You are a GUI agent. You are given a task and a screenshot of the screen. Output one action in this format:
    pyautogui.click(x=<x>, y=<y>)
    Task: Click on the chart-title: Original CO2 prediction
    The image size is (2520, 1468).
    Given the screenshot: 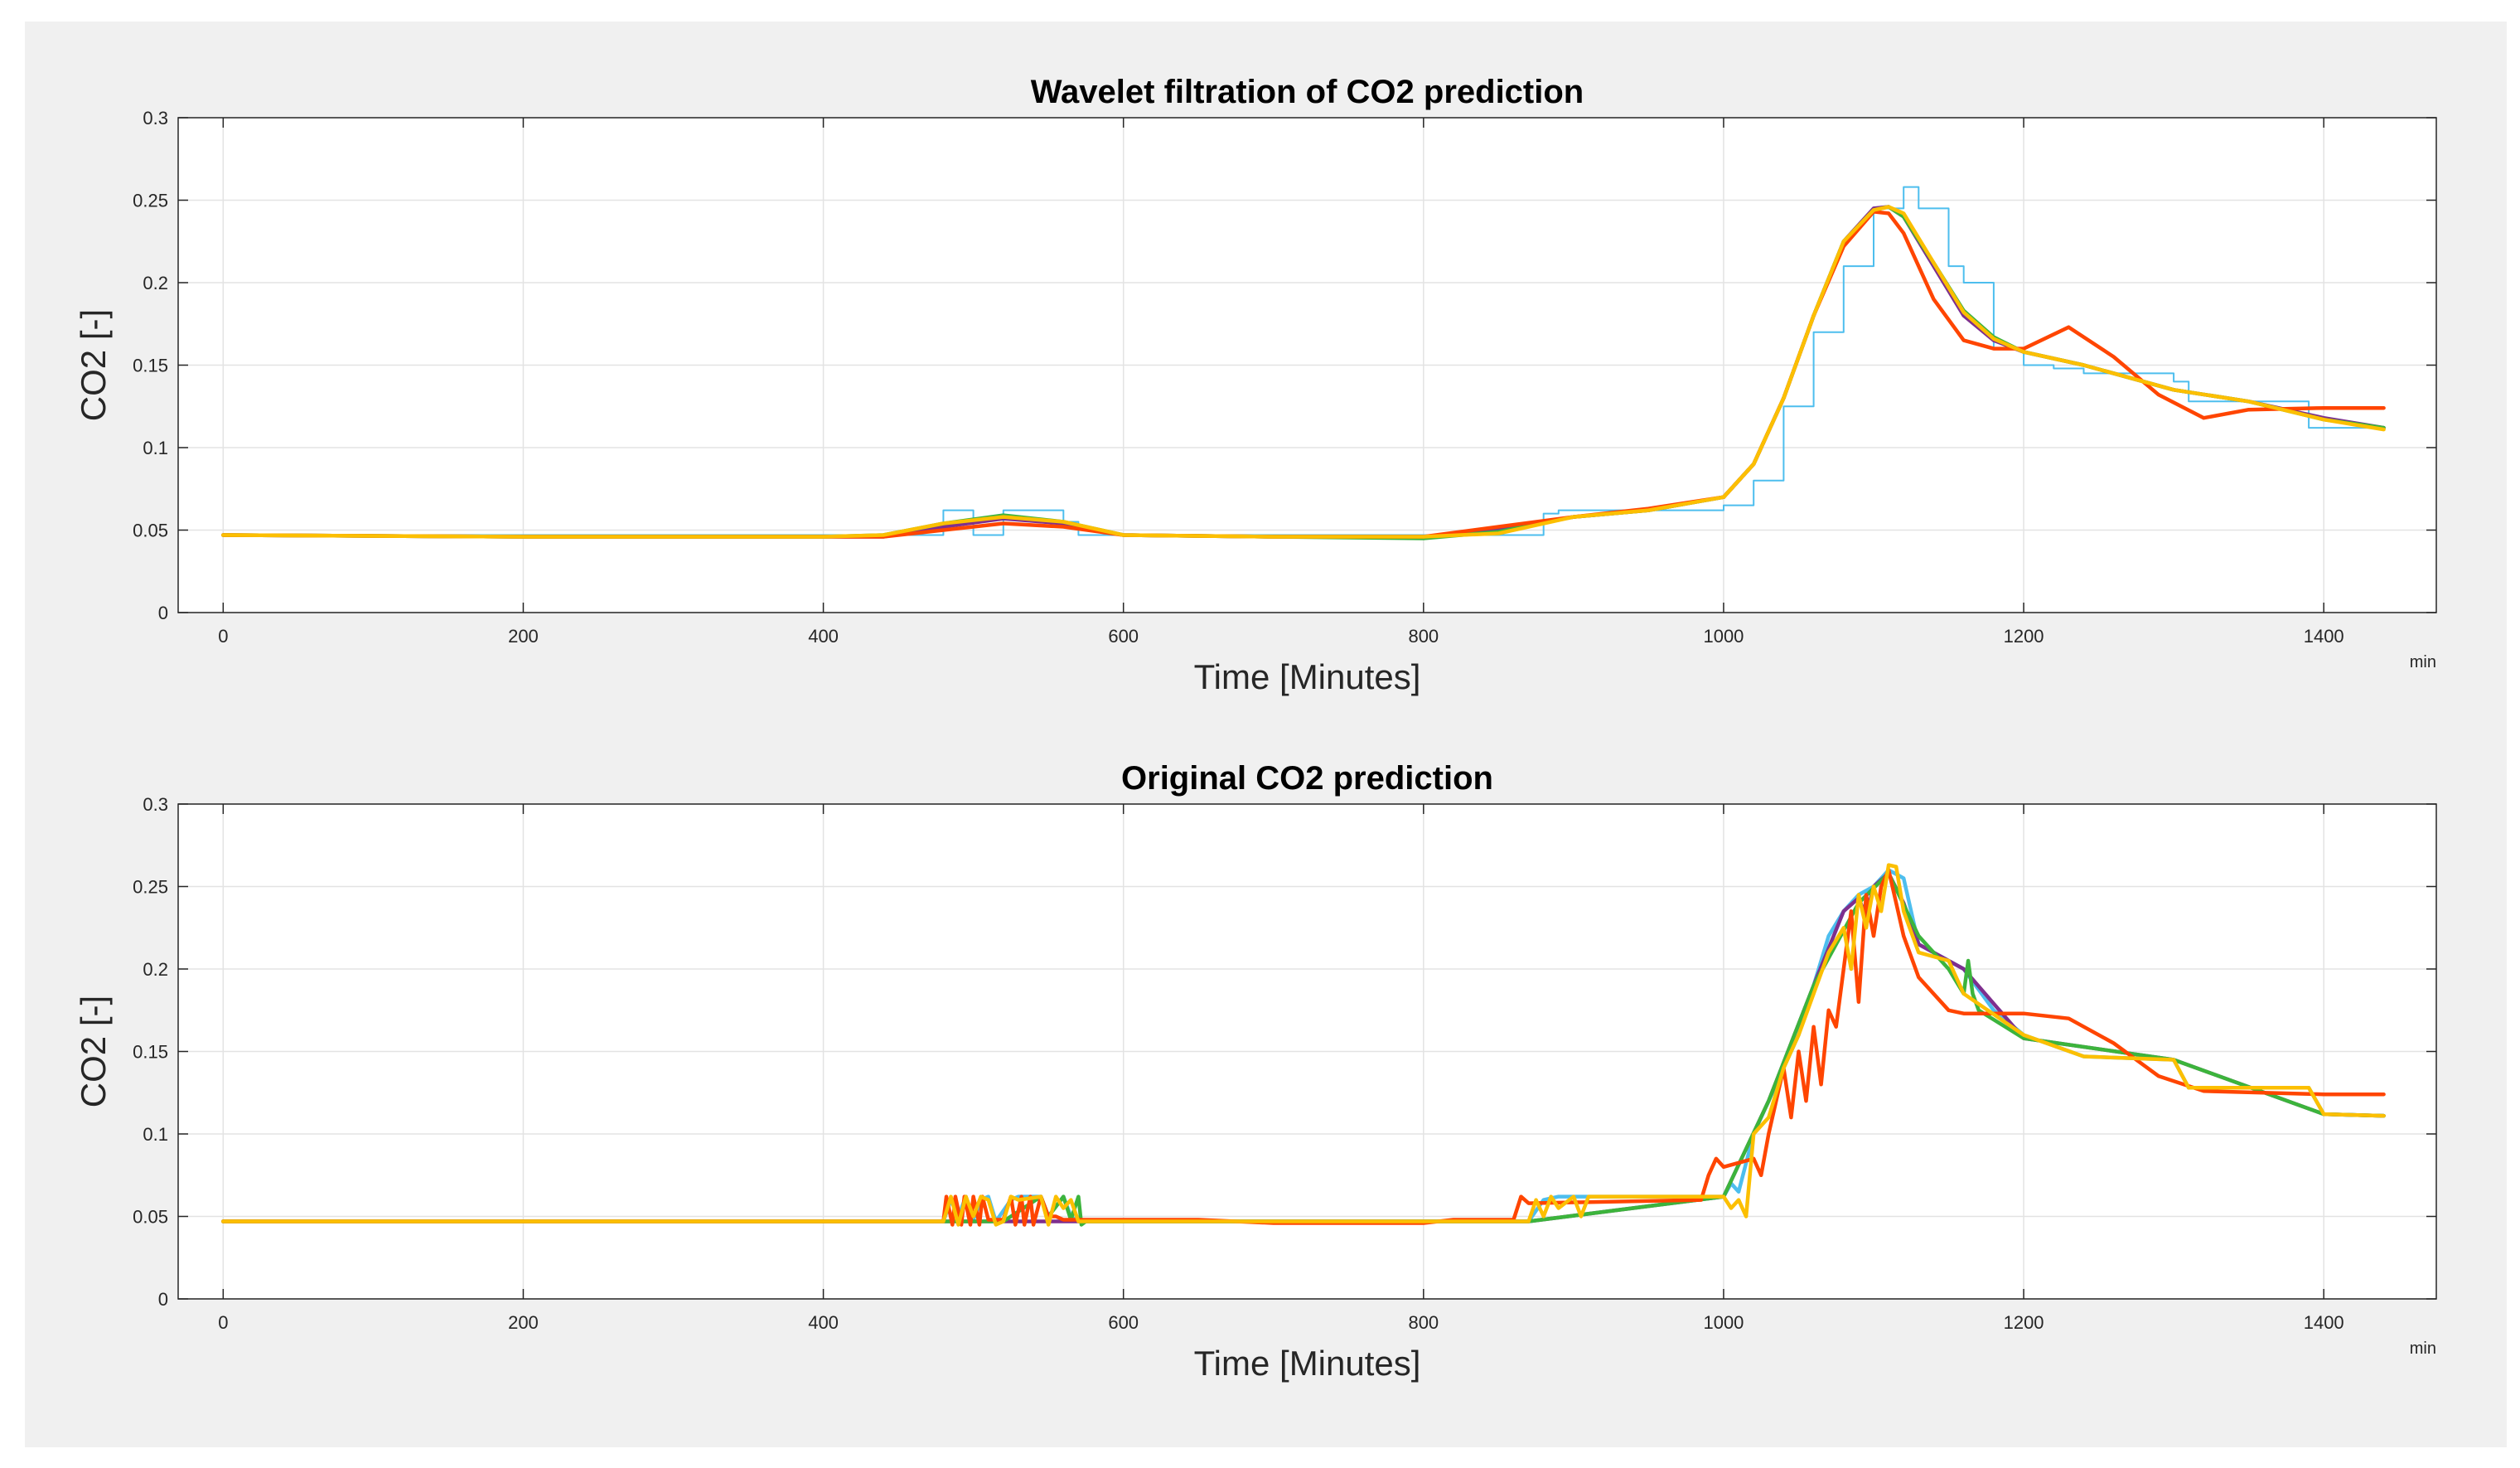 What is the action you would take?
    pyautogui.click(x=1307, y=778)
    